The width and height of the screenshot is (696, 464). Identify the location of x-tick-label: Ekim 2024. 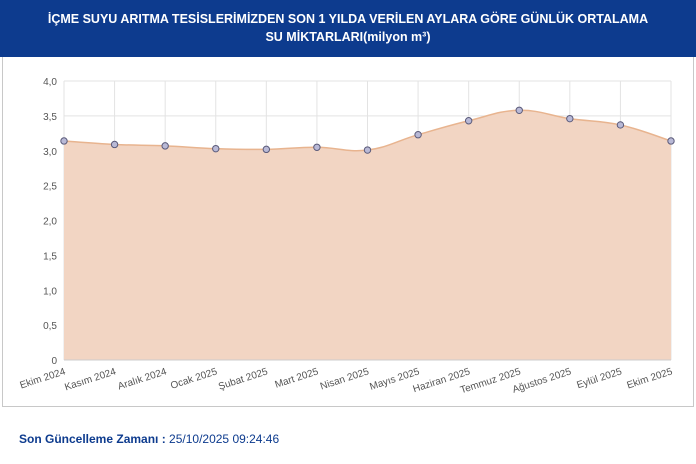
(43, 378).